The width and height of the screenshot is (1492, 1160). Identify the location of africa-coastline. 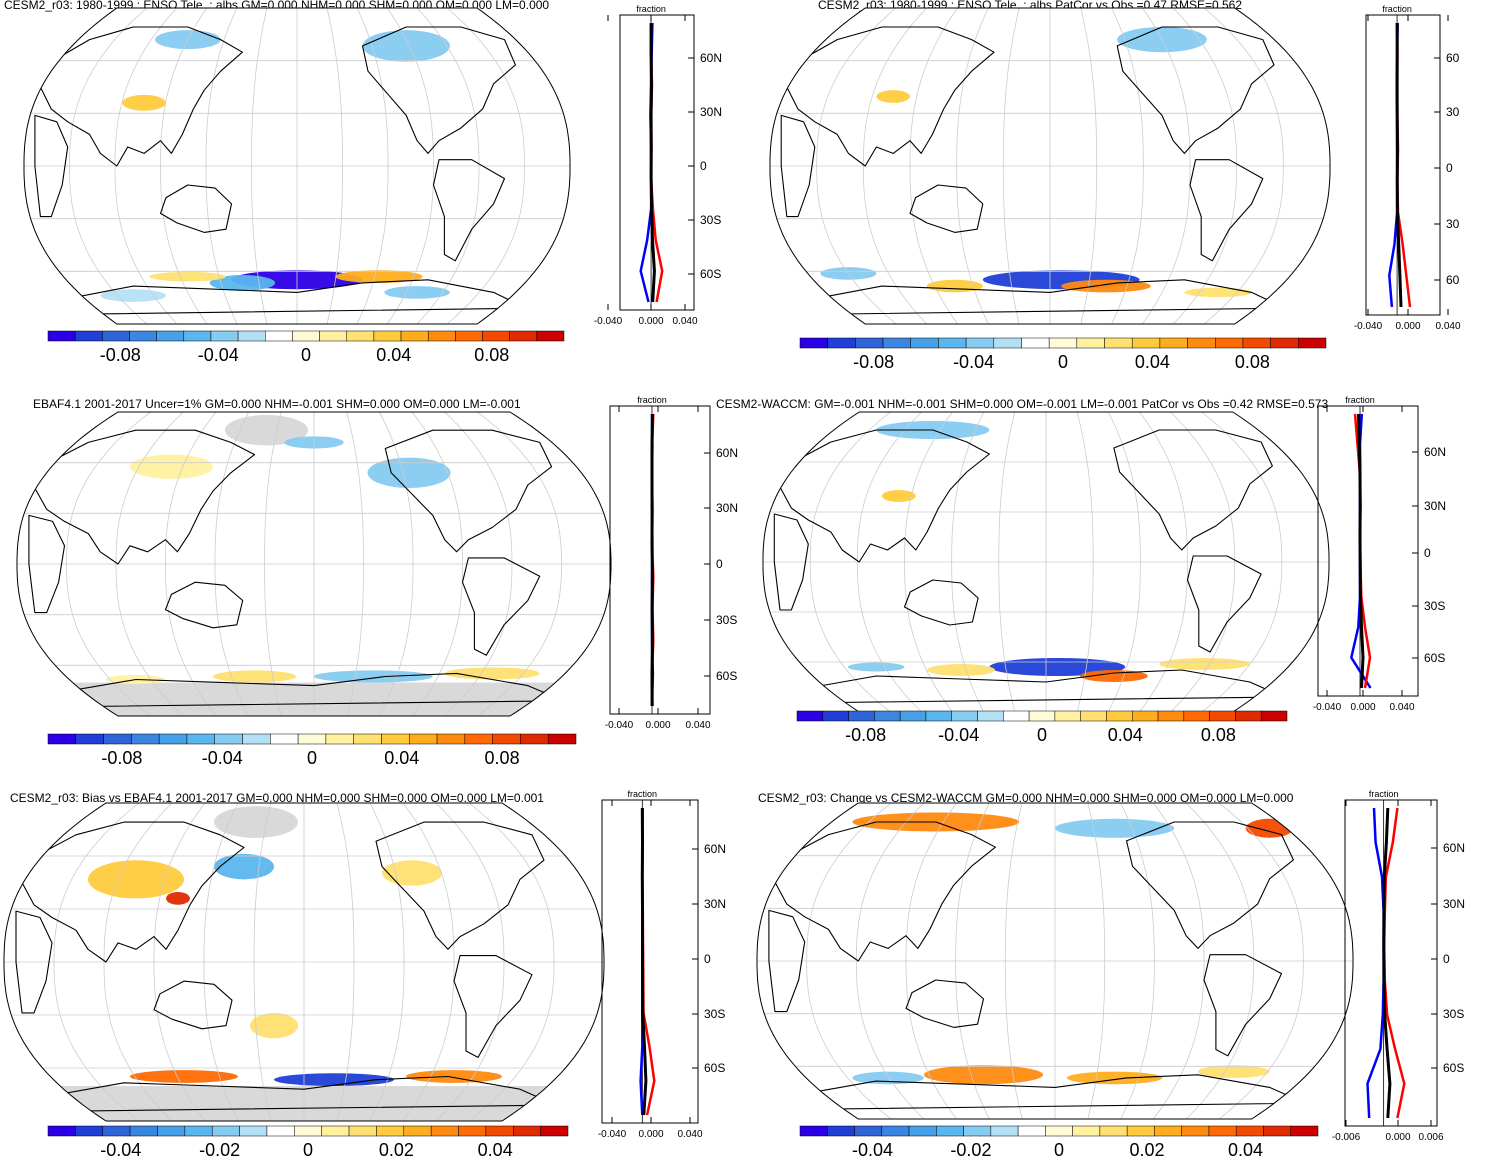
(47, 564).